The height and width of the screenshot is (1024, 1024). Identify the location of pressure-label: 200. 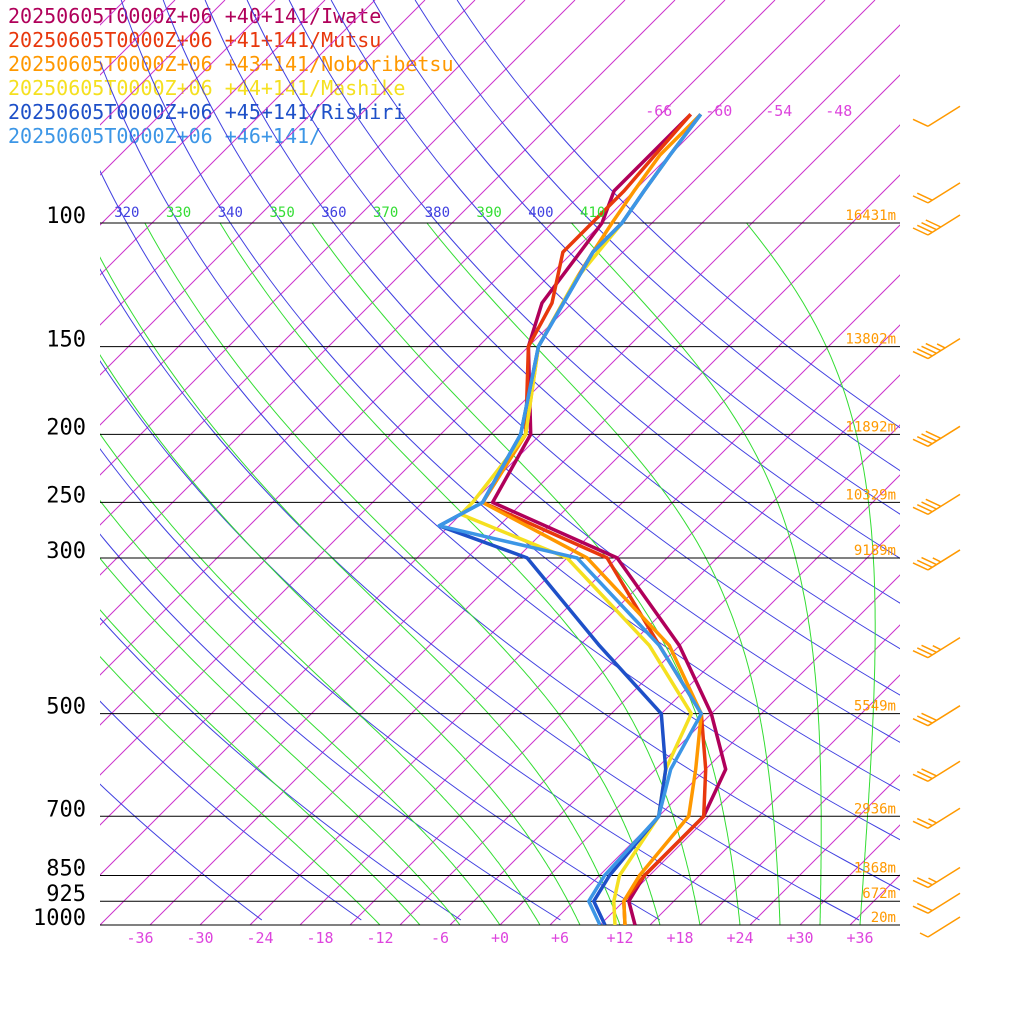
(66, 427).